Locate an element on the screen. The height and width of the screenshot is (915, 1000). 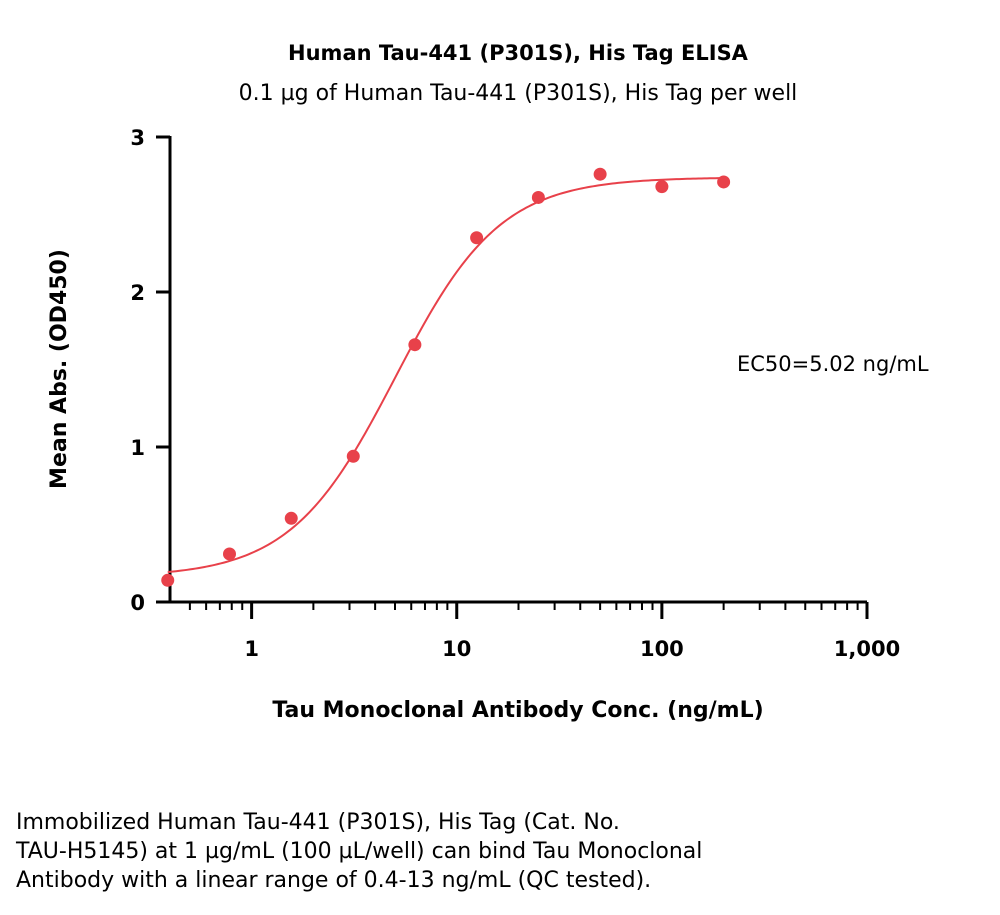
x-tick-label: 100 is located at coordinates (662, 649).